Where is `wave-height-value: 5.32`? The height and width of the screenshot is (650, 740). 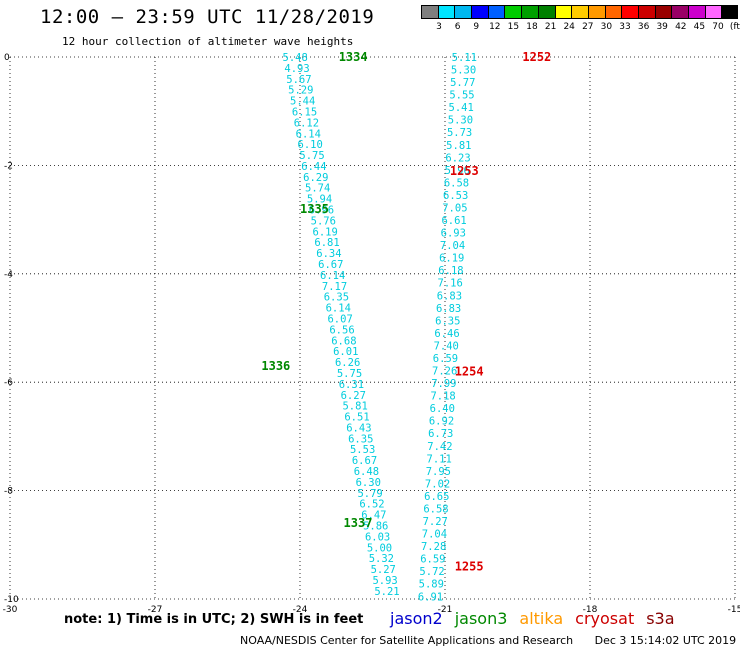 wave-height-value: 5.32 is located at coordinates (381, 559).